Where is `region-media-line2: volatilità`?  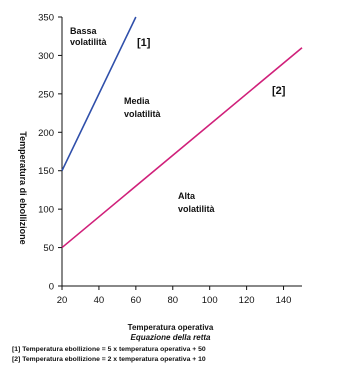
region-media-line2: volatilità is located at coordinates (143, 114).